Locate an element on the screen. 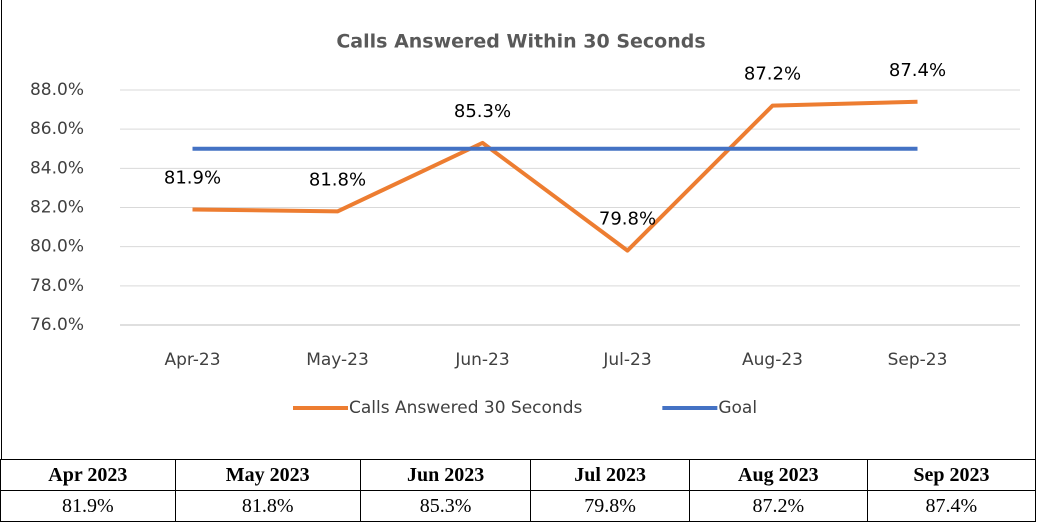 This screenshot has height=524, width=1038. data-label: 85.3% is located at coordinates (482, 111).